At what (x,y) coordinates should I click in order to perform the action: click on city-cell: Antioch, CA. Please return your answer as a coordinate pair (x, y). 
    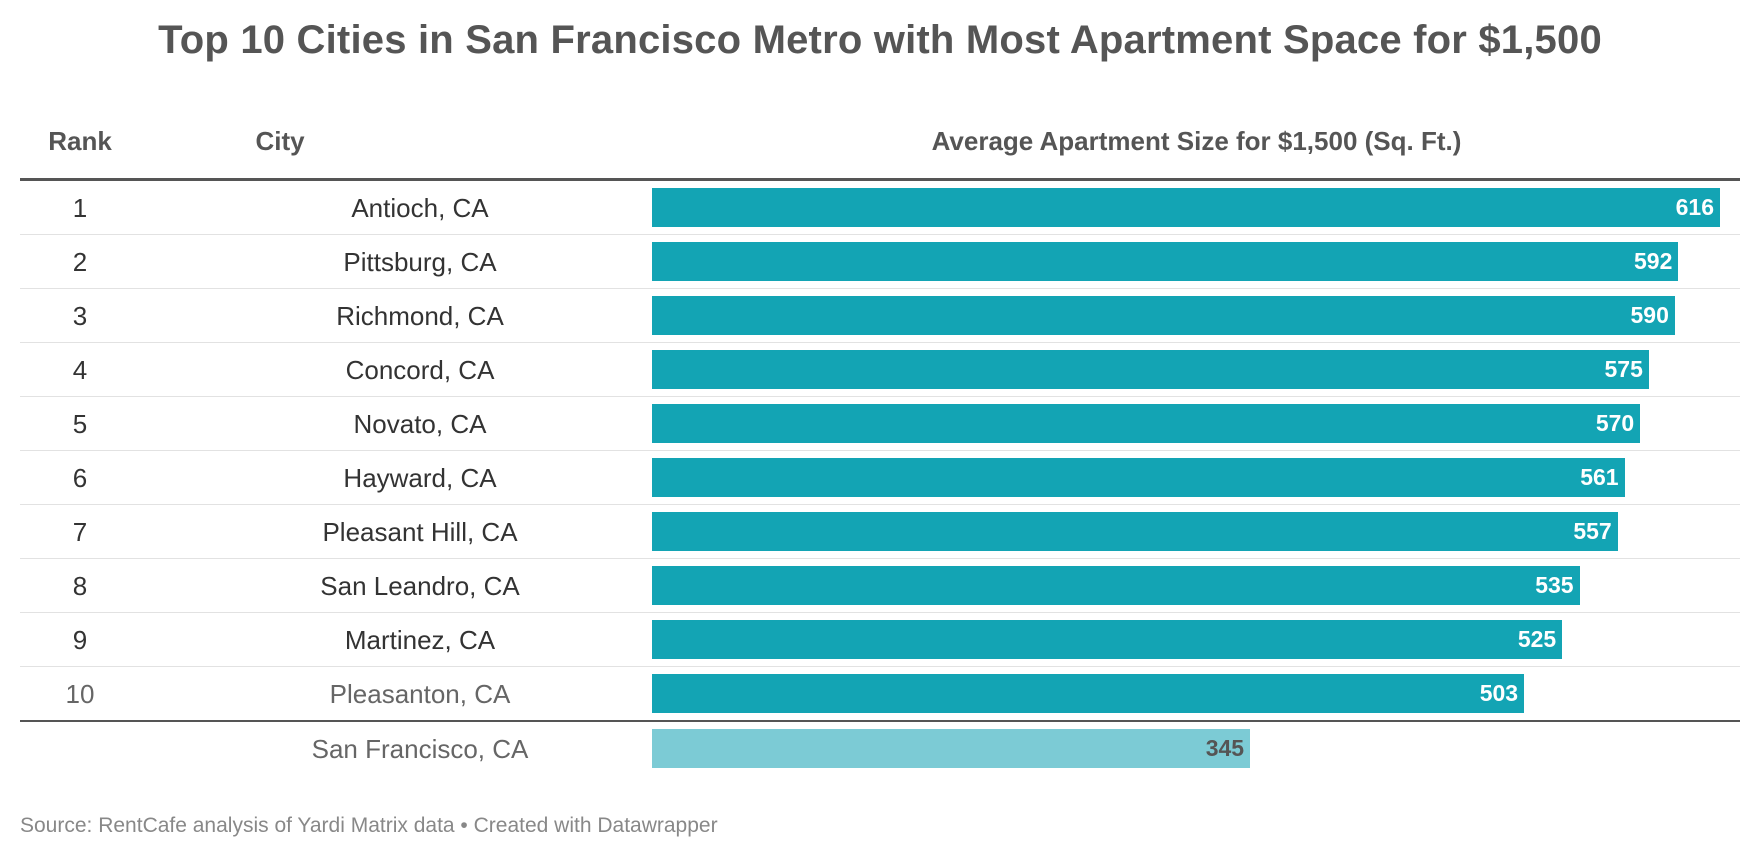
    Looking at the image, I should click on (420, 208).